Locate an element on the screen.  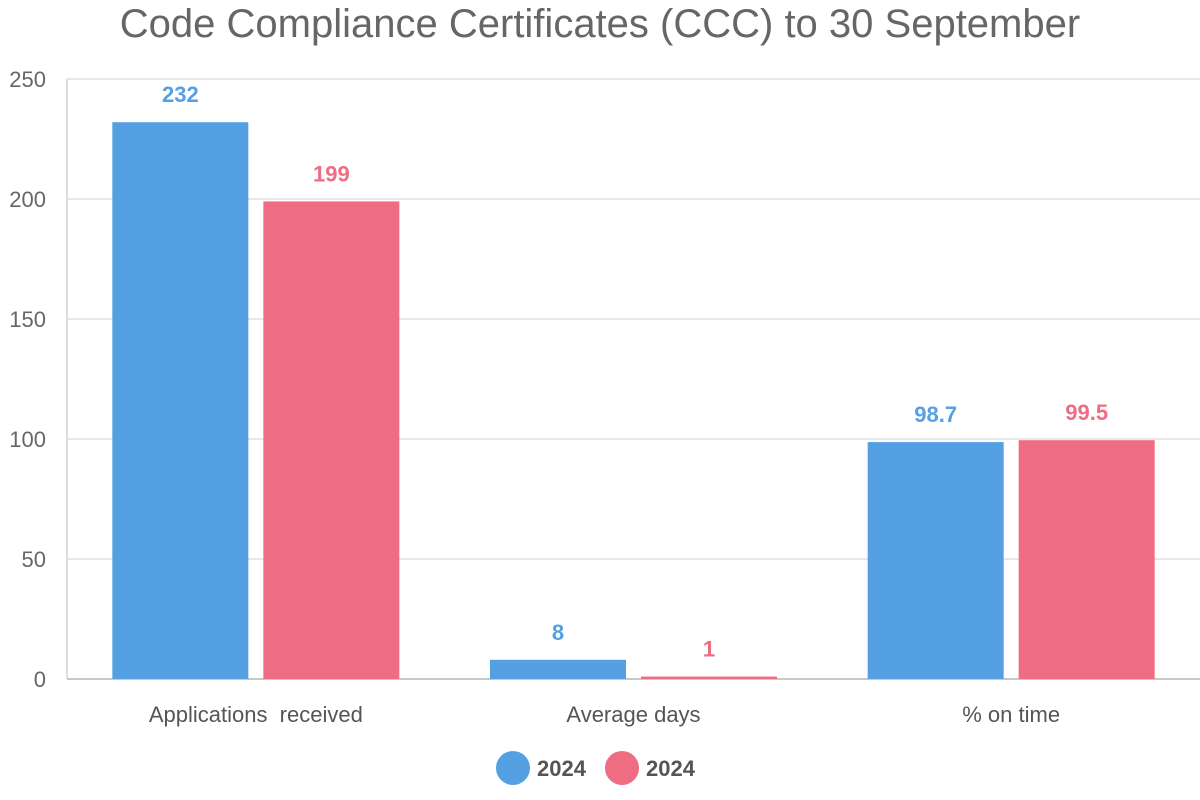
y-tick-label: 150 is located at coordinates (27, 319).